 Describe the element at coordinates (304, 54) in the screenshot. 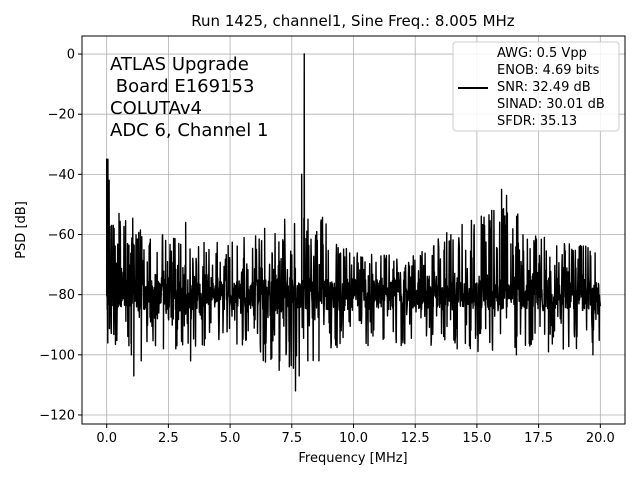

I see `signal-peak-point` at that location.